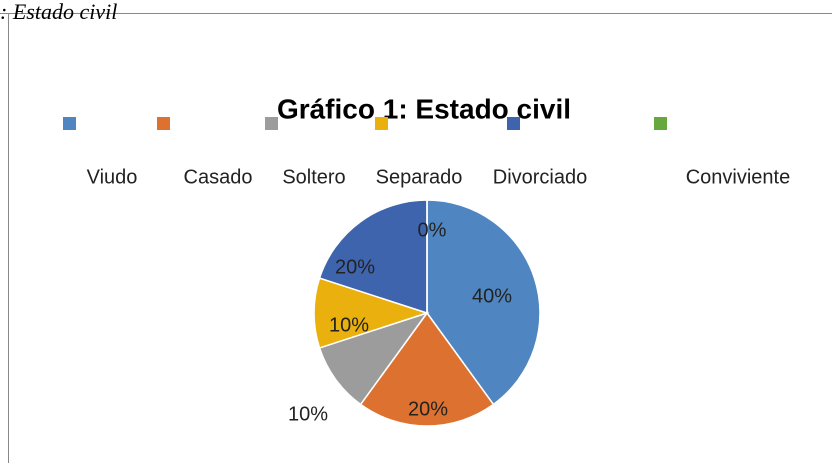 The height and width of the screenshot is (468, 832). What do you see at coordinates (218, 177) in the screenshot?
I see `legend-label: Casado` at bounding box center [218, 177].